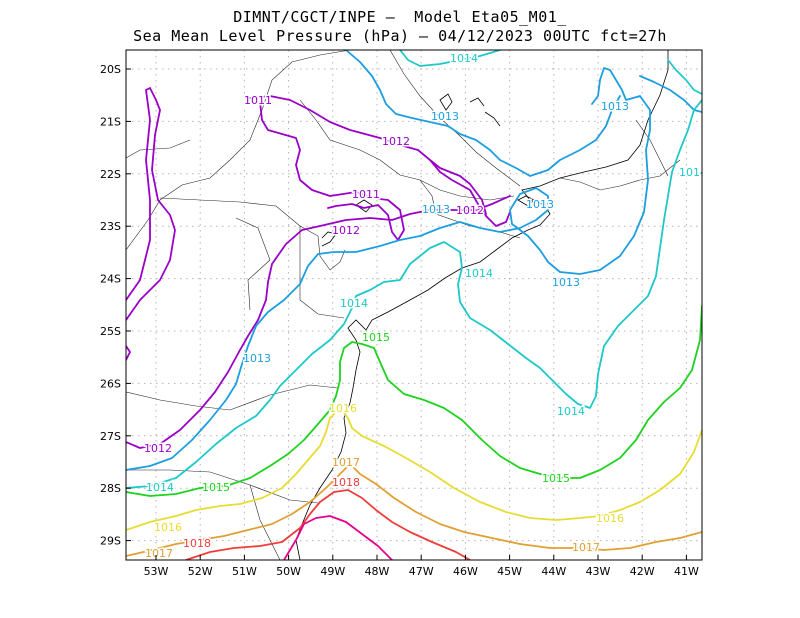 The image size is (800, 618). What do you see at coordinates (421, 571) in the screenshot?
I see `lon-tick-label: 47W` at bounding box center [421, 571].